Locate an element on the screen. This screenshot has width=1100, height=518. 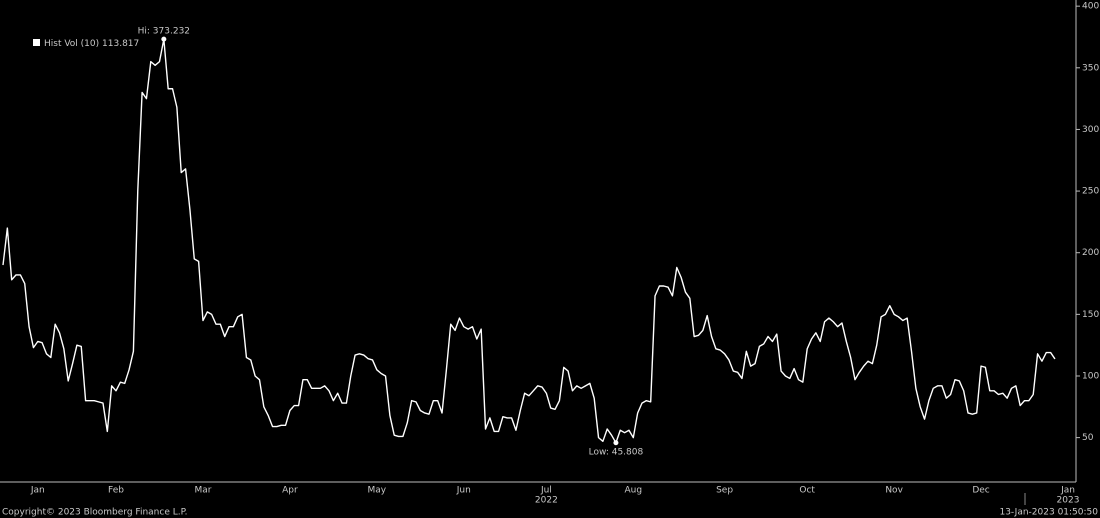
x-tick-label: Oct is located at coordinates (807, 491).